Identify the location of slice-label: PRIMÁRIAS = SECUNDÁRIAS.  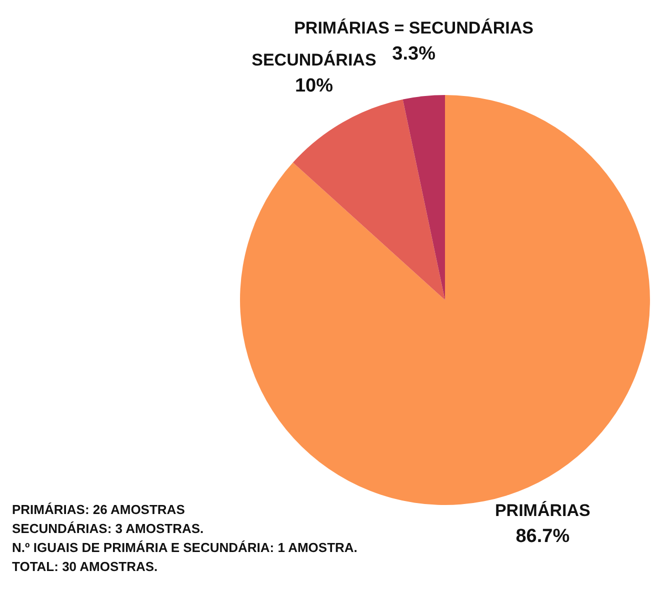
(414, 27).